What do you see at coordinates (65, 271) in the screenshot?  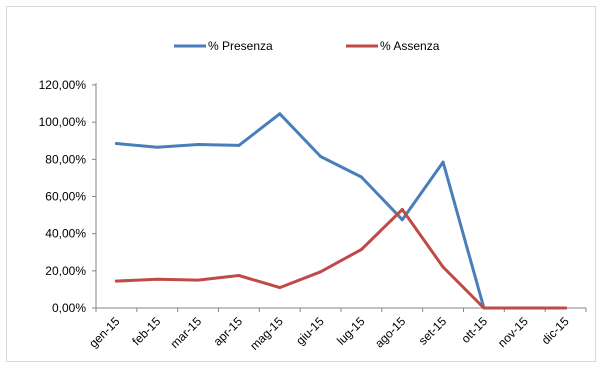 I see `y-tick-label: 20,00%` at bounding box center [65, 271].